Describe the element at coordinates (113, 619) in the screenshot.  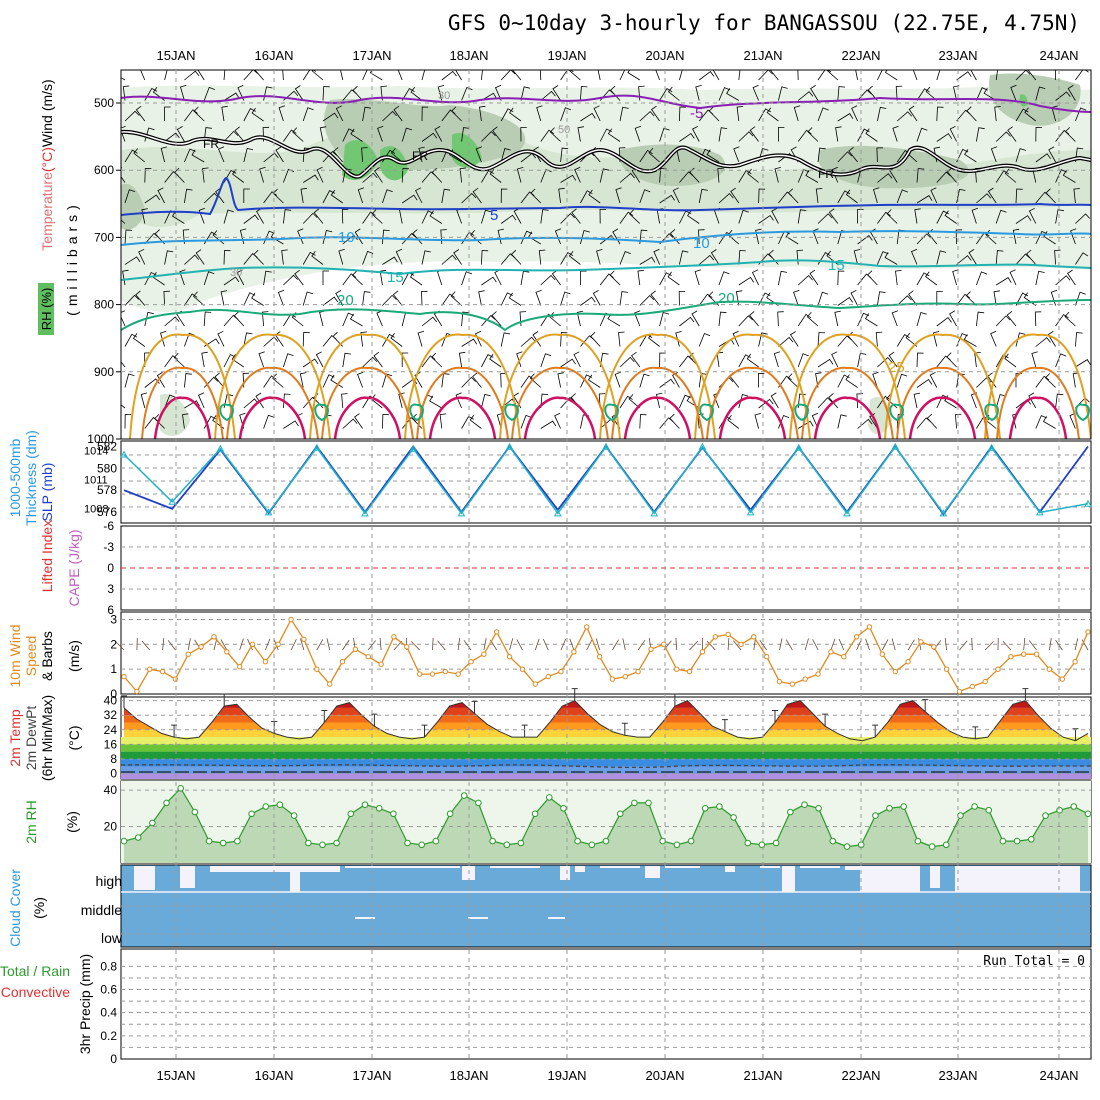
I see `wind10-tick-3: 3` at that location.